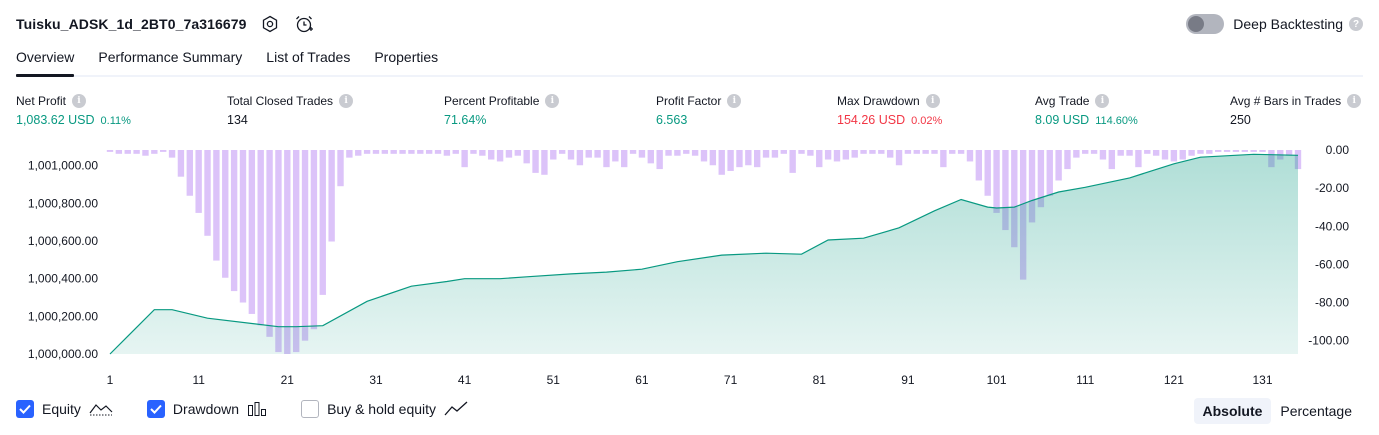  Describe the element at coordinates (63, 203) in the screenshot. I see `y-left-tick-label: 1,000,800.00` at that location.